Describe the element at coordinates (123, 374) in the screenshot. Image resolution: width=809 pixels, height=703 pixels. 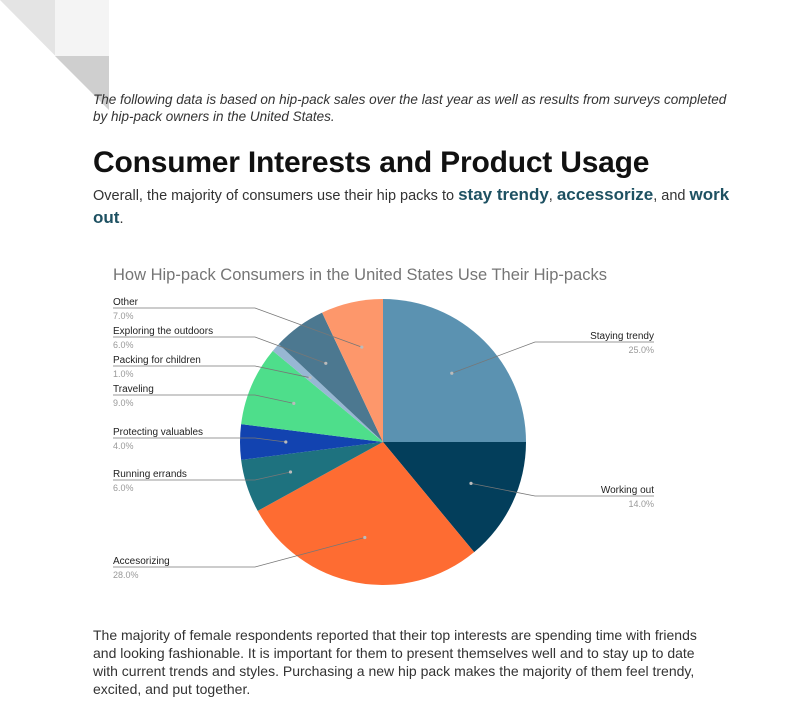
I see `slice-percent-label: 1.0%` at that location.